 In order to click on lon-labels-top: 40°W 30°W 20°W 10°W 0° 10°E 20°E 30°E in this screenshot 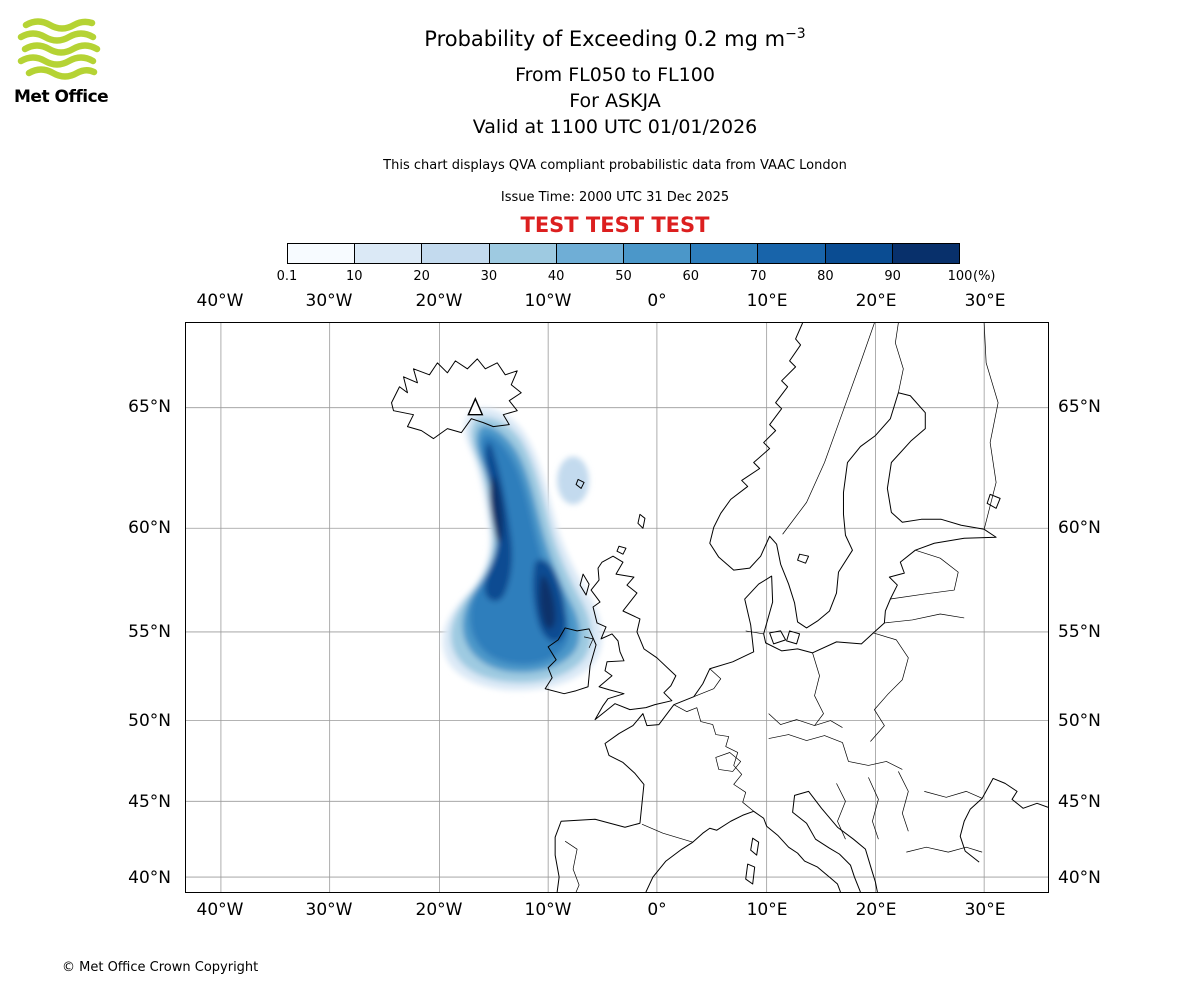, I will do `click(617, 302)`.